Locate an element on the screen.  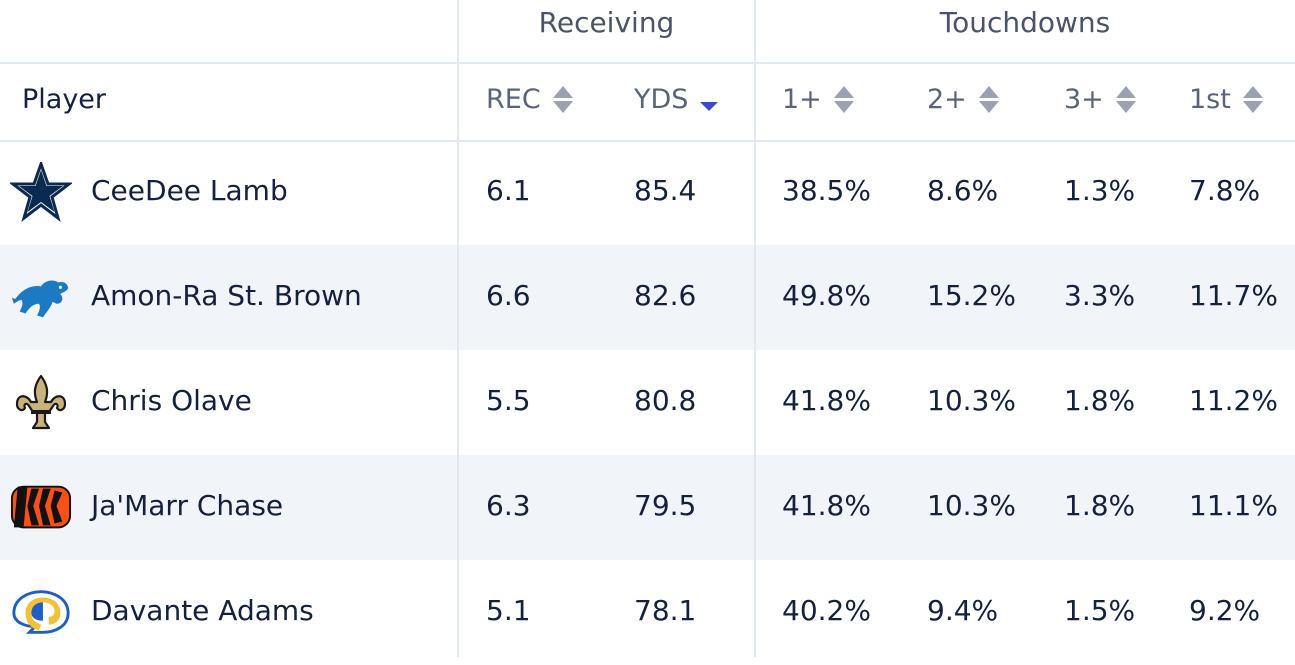
td3-header-label: 3+ is located at coordinates (1084, 99).